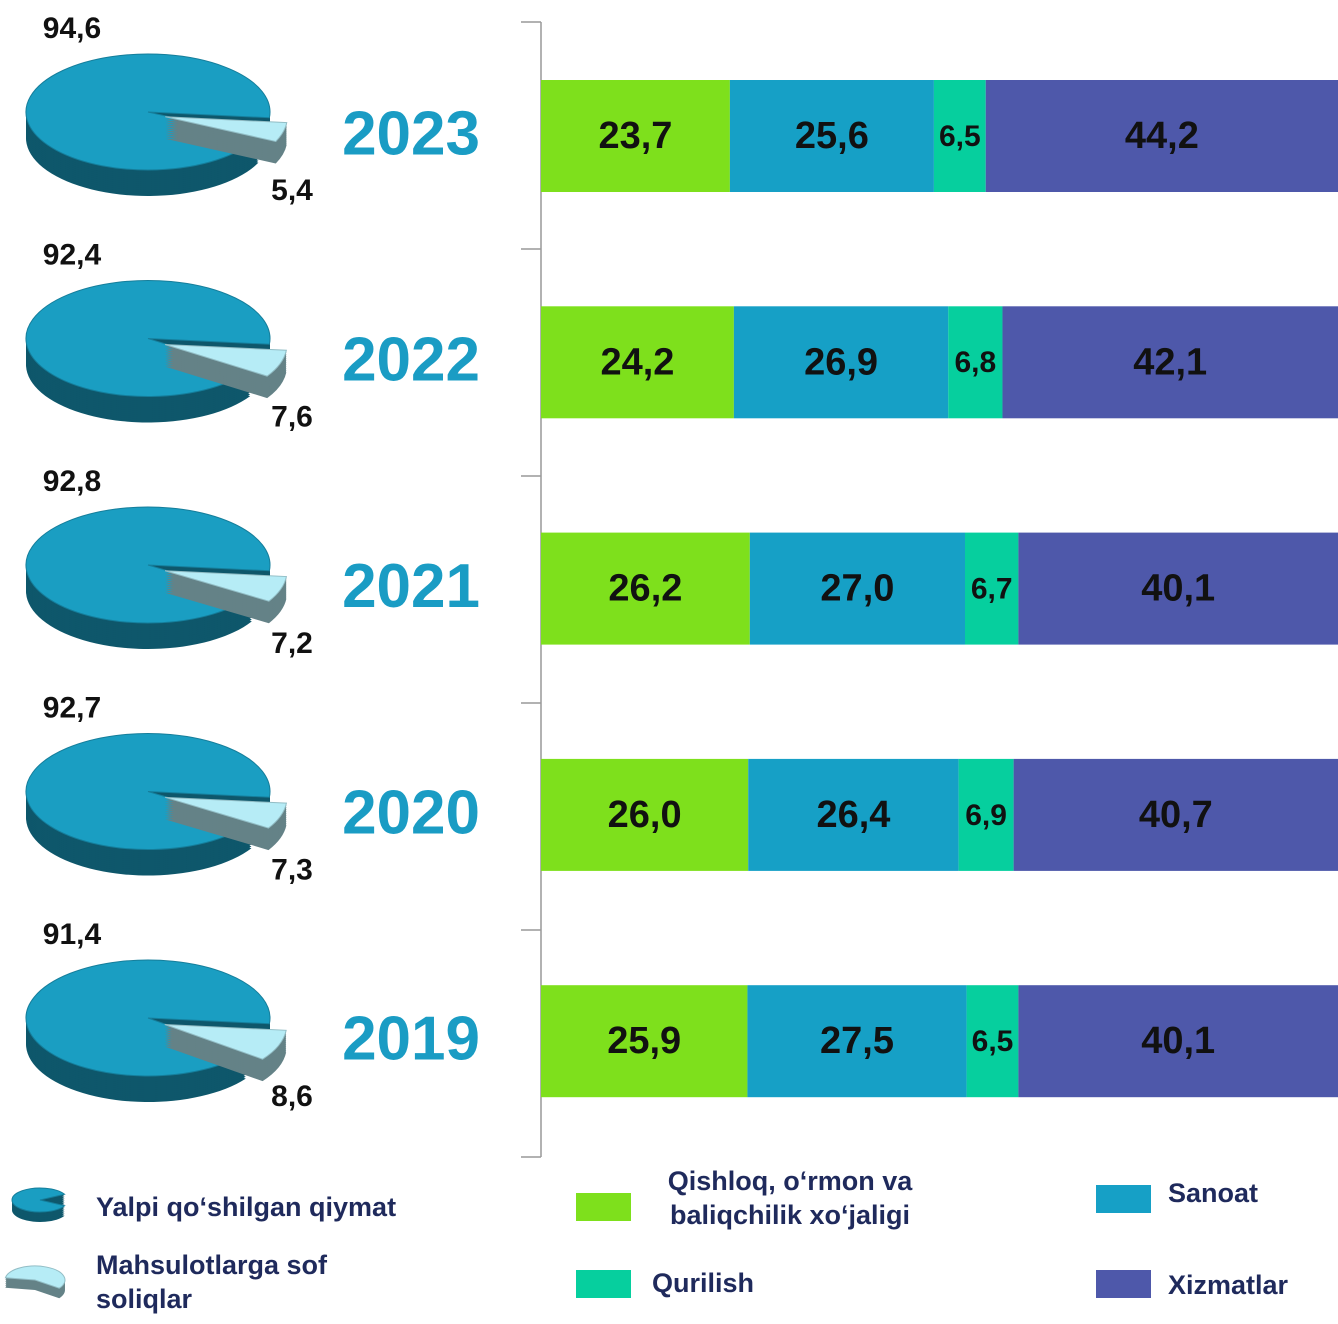 This screenshot has height=1324, width=1338. I want to click on value-label: 26,0, so click(645, 815).